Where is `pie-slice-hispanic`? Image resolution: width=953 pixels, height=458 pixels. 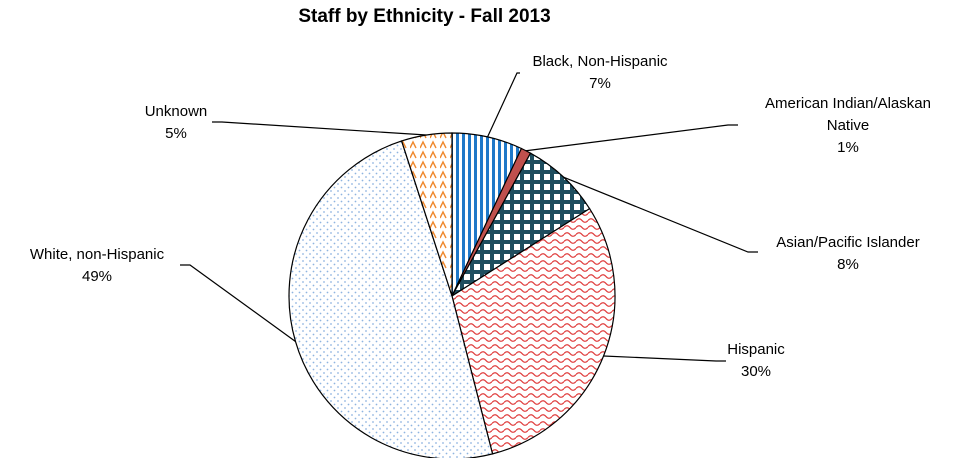 pie-slice-hispanic is located at coordinates (533, 331).